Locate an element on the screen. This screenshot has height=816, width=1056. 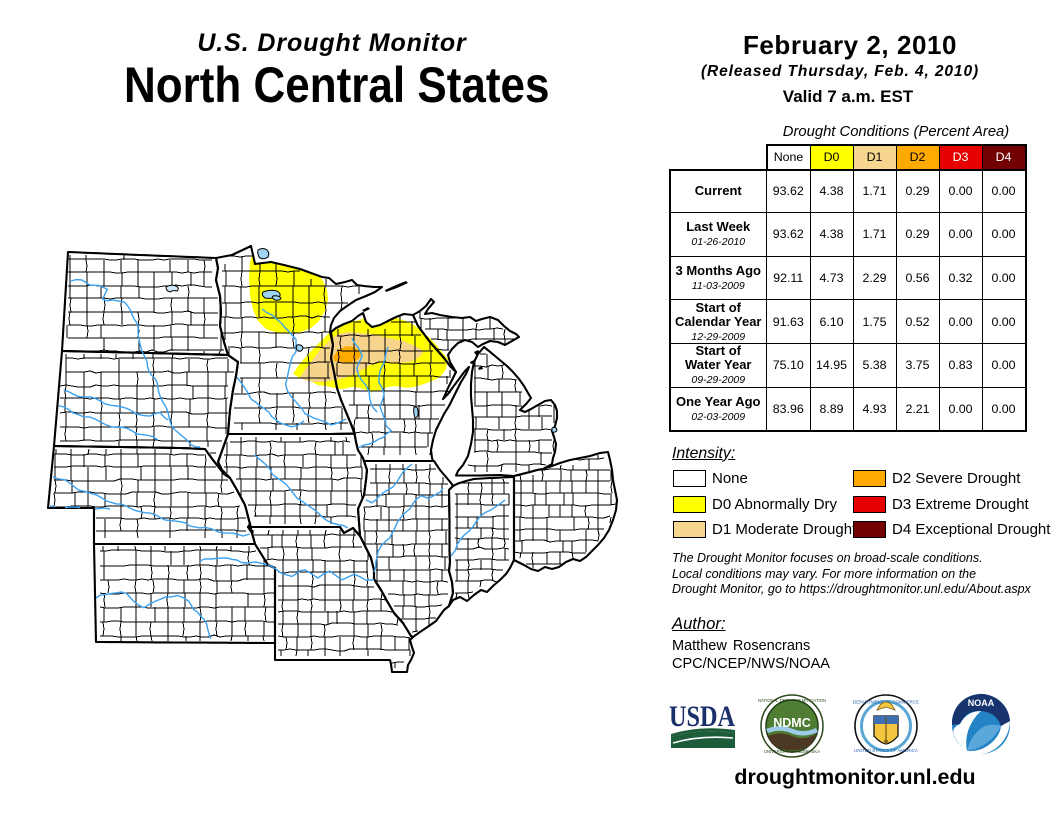
svg-text: USDA is located at coordinates (702, 716).